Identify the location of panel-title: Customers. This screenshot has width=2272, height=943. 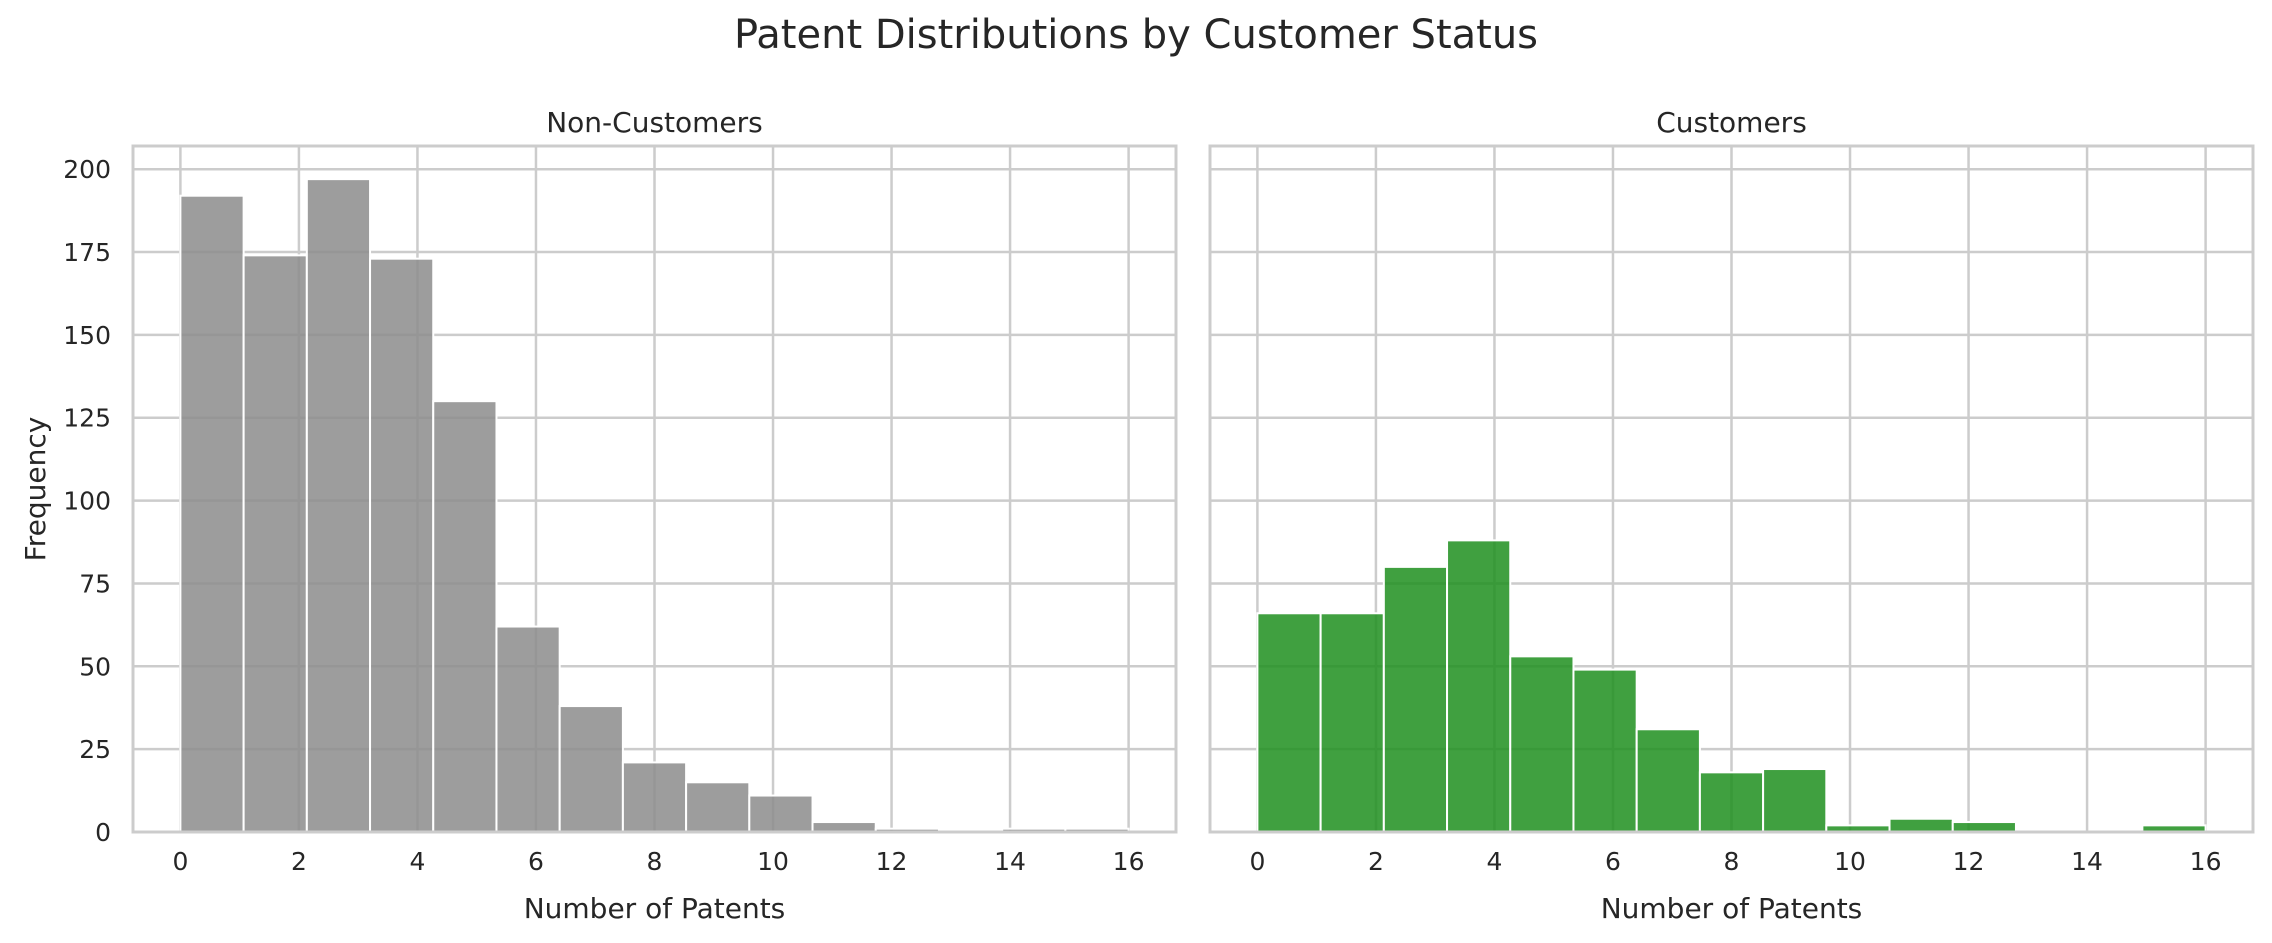
(1731, 122).